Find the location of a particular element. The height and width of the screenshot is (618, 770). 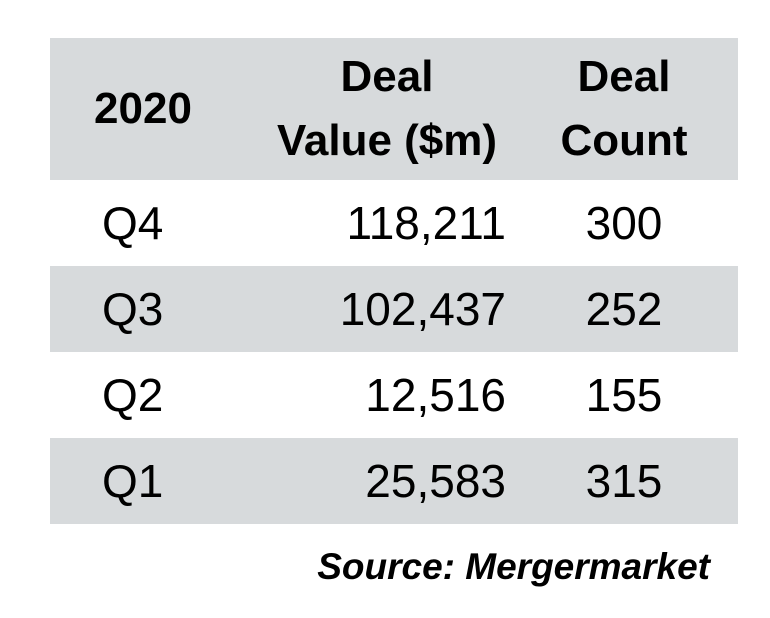

header-deal-count-line1: Deal is located at coordinates (624, 76).